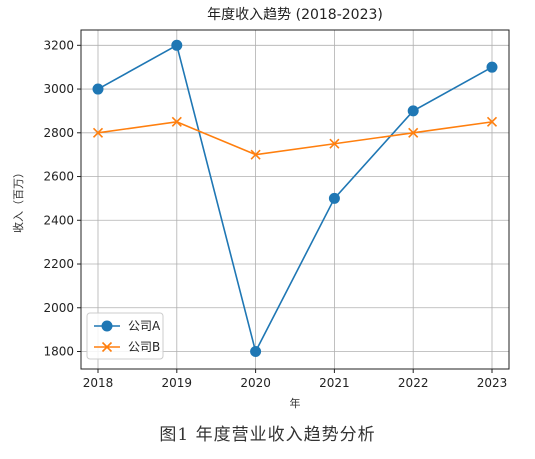  I want to click on x-tick-label: 2020, so click(255, 383).